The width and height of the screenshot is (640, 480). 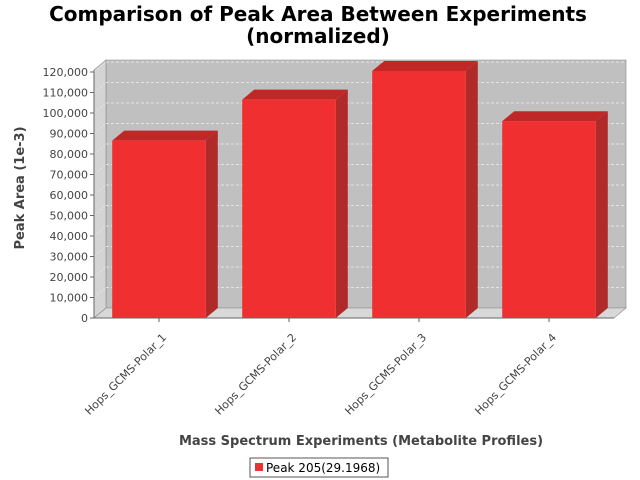 What do you see at coordinates (318, 36) in the screenshot?
I see `chart-subtitle: (normalized)` at bounding box center [318, 36].